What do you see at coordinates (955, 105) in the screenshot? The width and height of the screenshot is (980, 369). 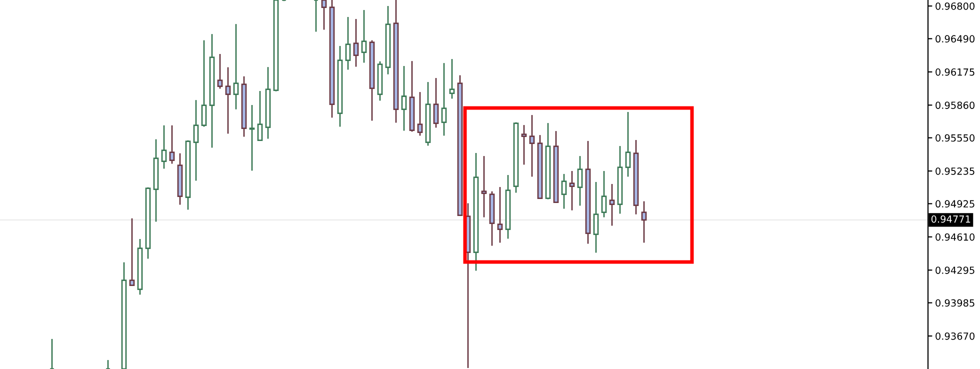 I see `y-tick-label: 0.95860` at bounding box center [955, 105].